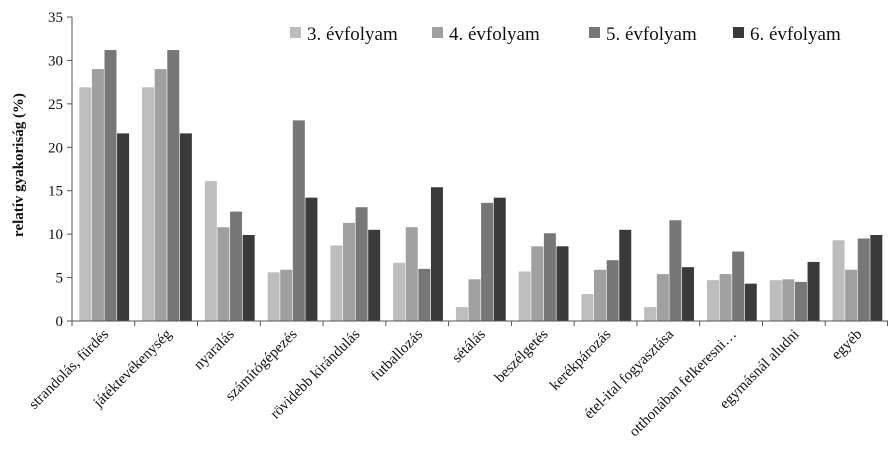  I want to click on legend-label: 4. évfolyam, so click(494, 34).